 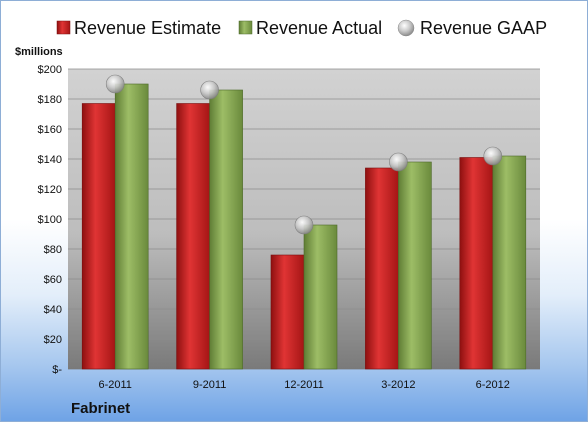 What do you see at coordinates (53, 340) in the screenshot?
I see `y-tick-label: $20` at bounding box center [53, 340].